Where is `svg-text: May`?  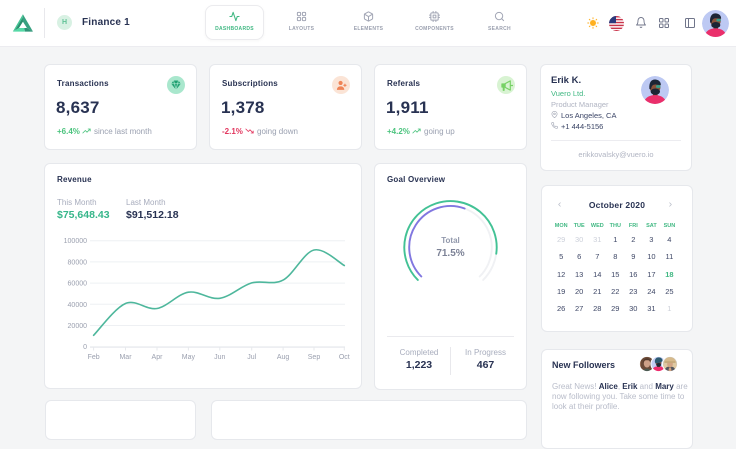
svg-text: May is located at coordinates (189, 357).